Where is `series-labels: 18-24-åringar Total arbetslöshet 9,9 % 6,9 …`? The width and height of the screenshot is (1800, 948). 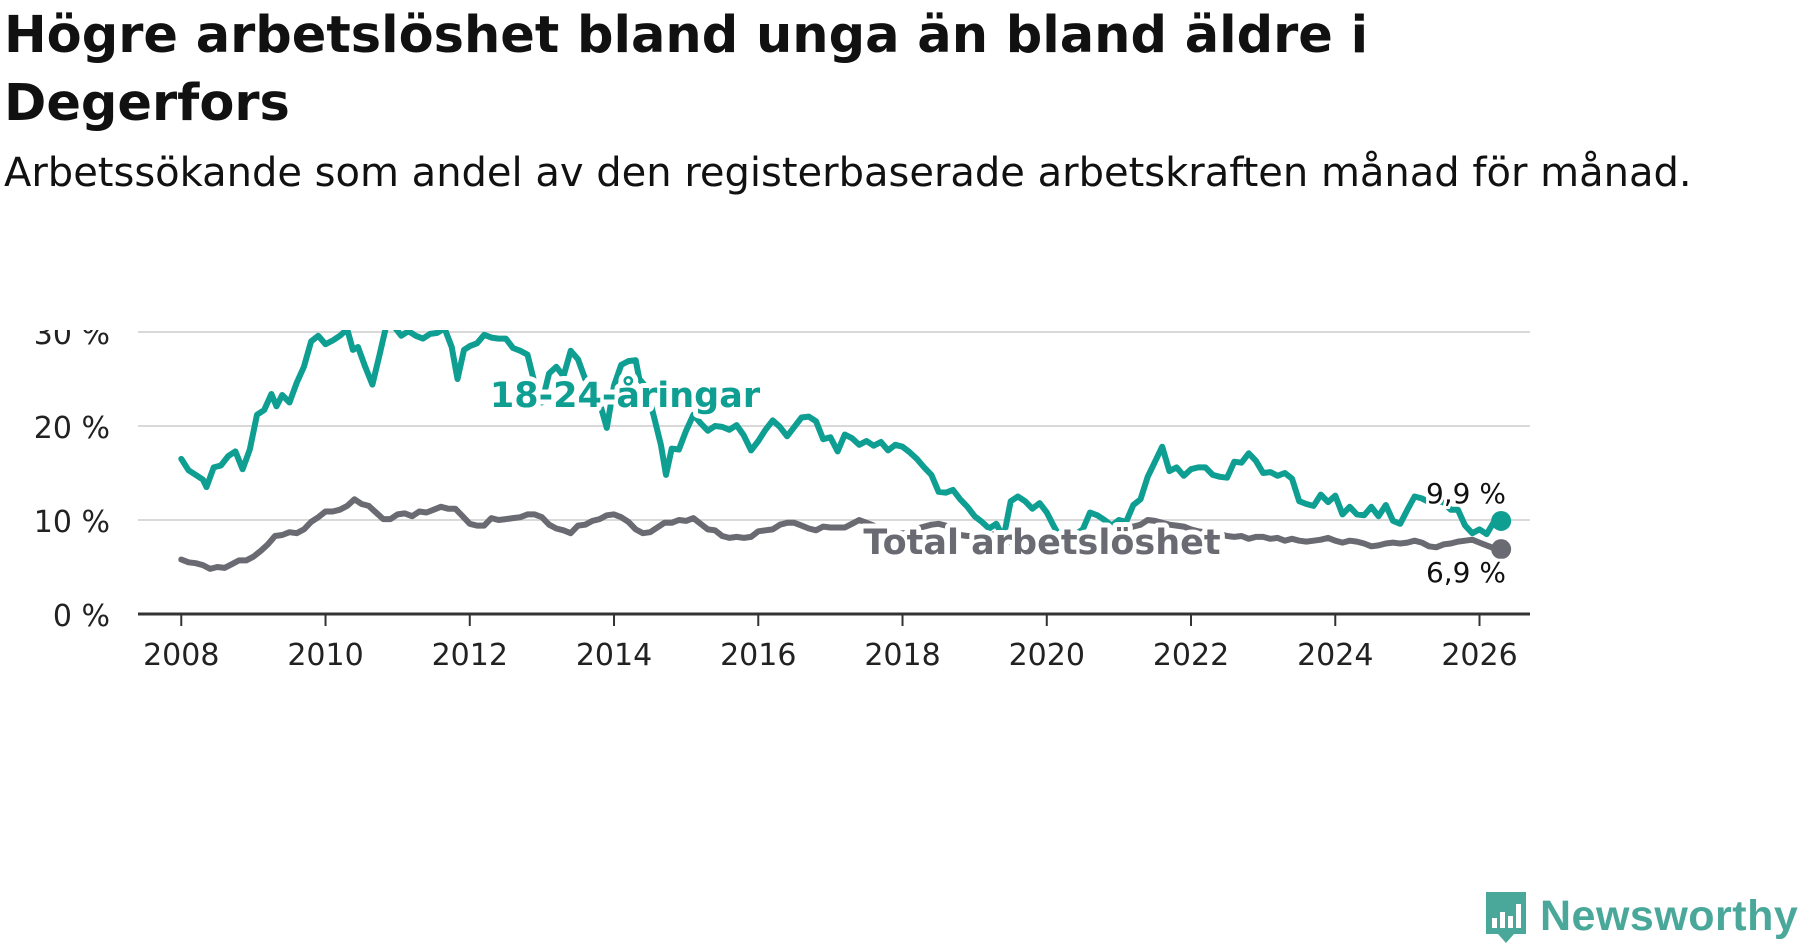
series-labels: 18-24-åringar Total arbetslöshet 9,9 % 6,9 … is located at coordinates (997, 481).